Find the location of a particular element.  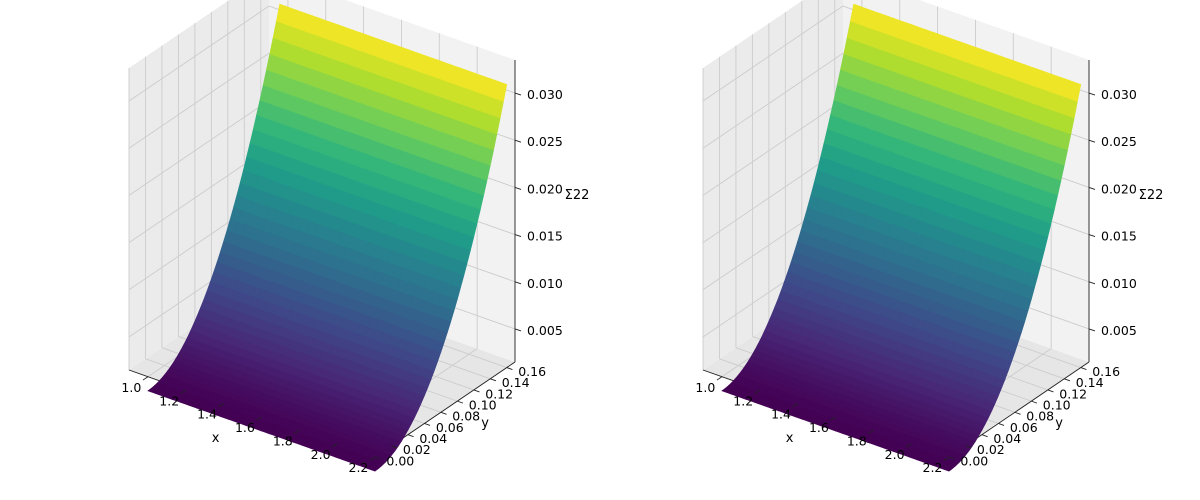

y-tick-label: 0.04 is located at coordinates (1007, 438).